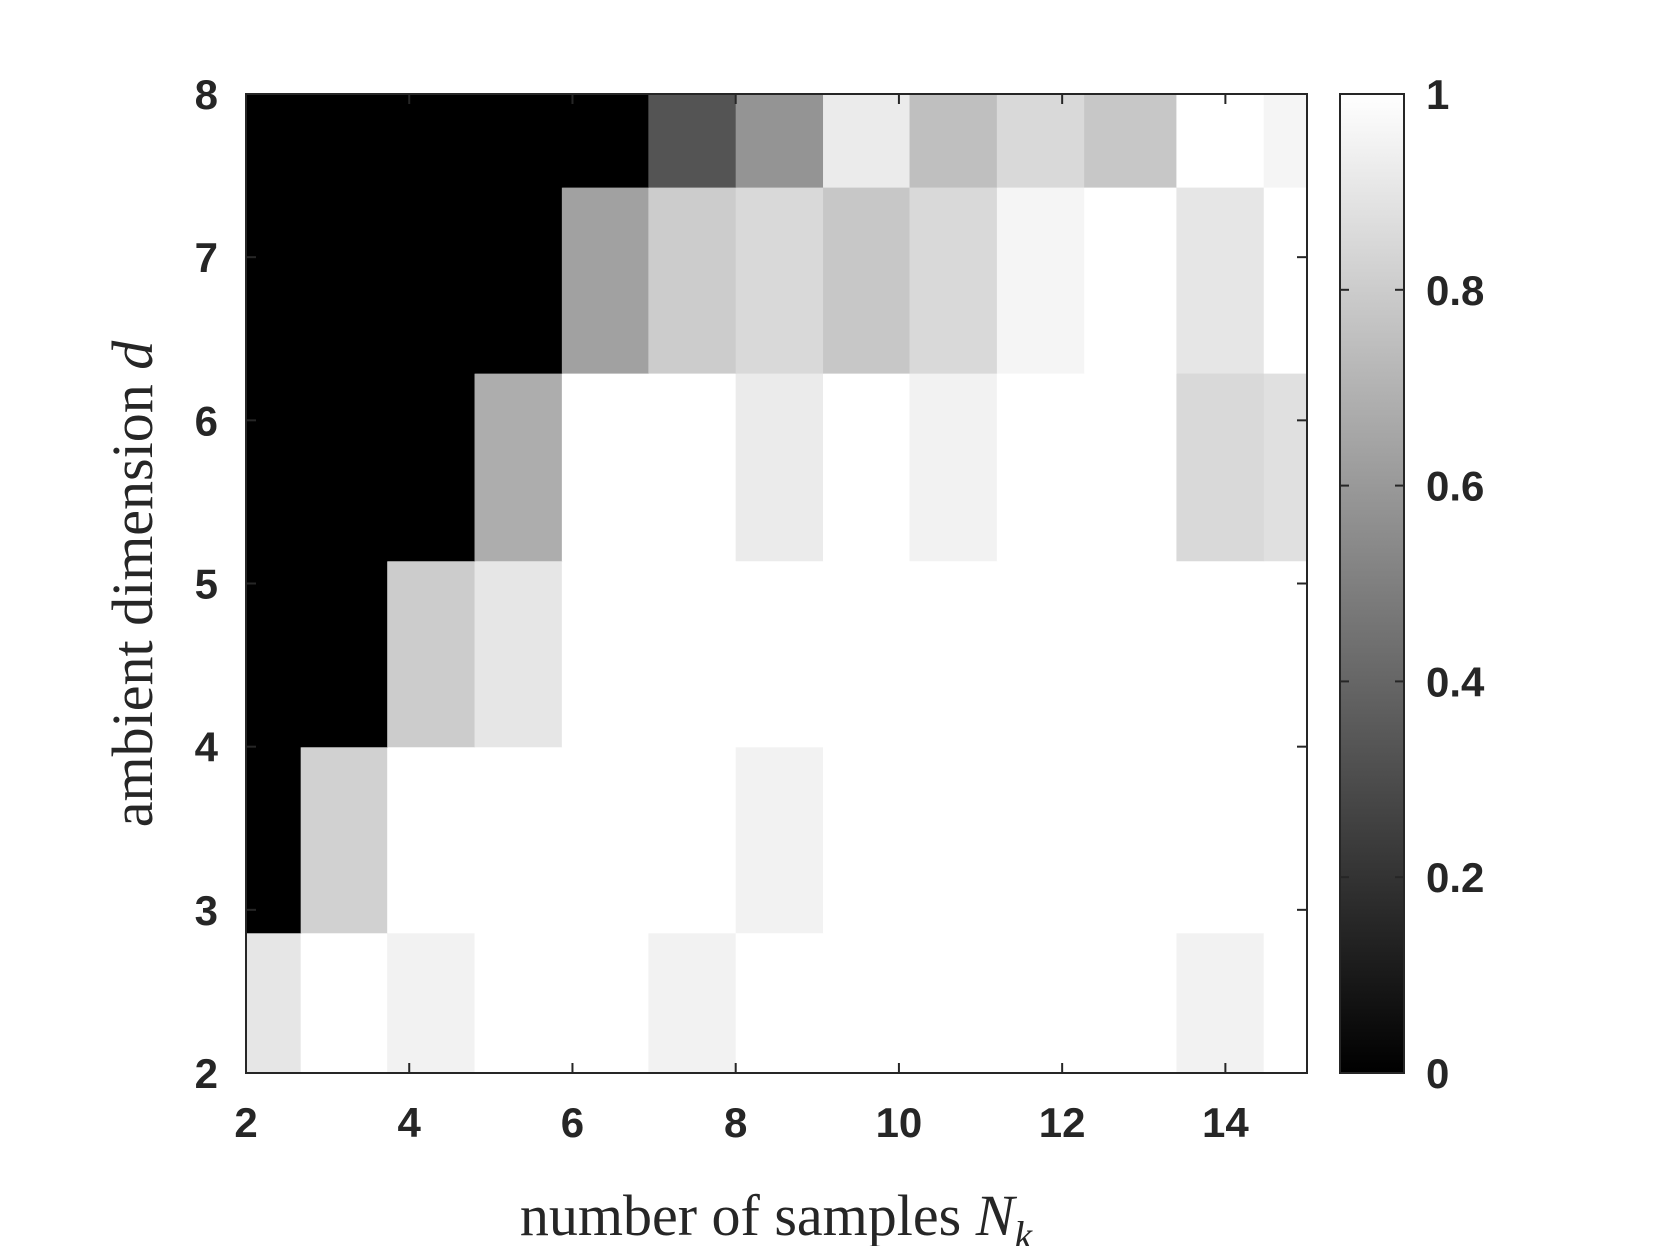 The width and height of the screenshot is (1661, 1246). I want to click on colorbar-tick-label: 0.8, so click(1455, 290).